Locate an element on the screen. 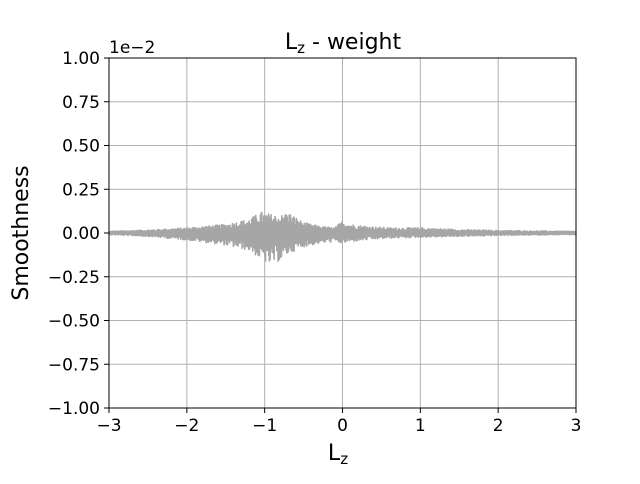 The width and height of the screenshot is (640, 484). y-tick-label: −0.50 is located at coordinates (74, 322).